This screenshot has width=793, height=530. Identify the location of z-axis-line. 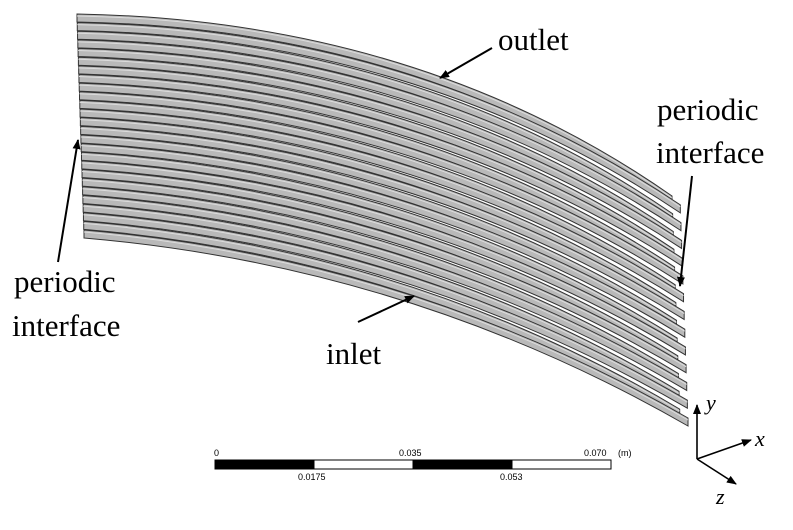
(716, 471).